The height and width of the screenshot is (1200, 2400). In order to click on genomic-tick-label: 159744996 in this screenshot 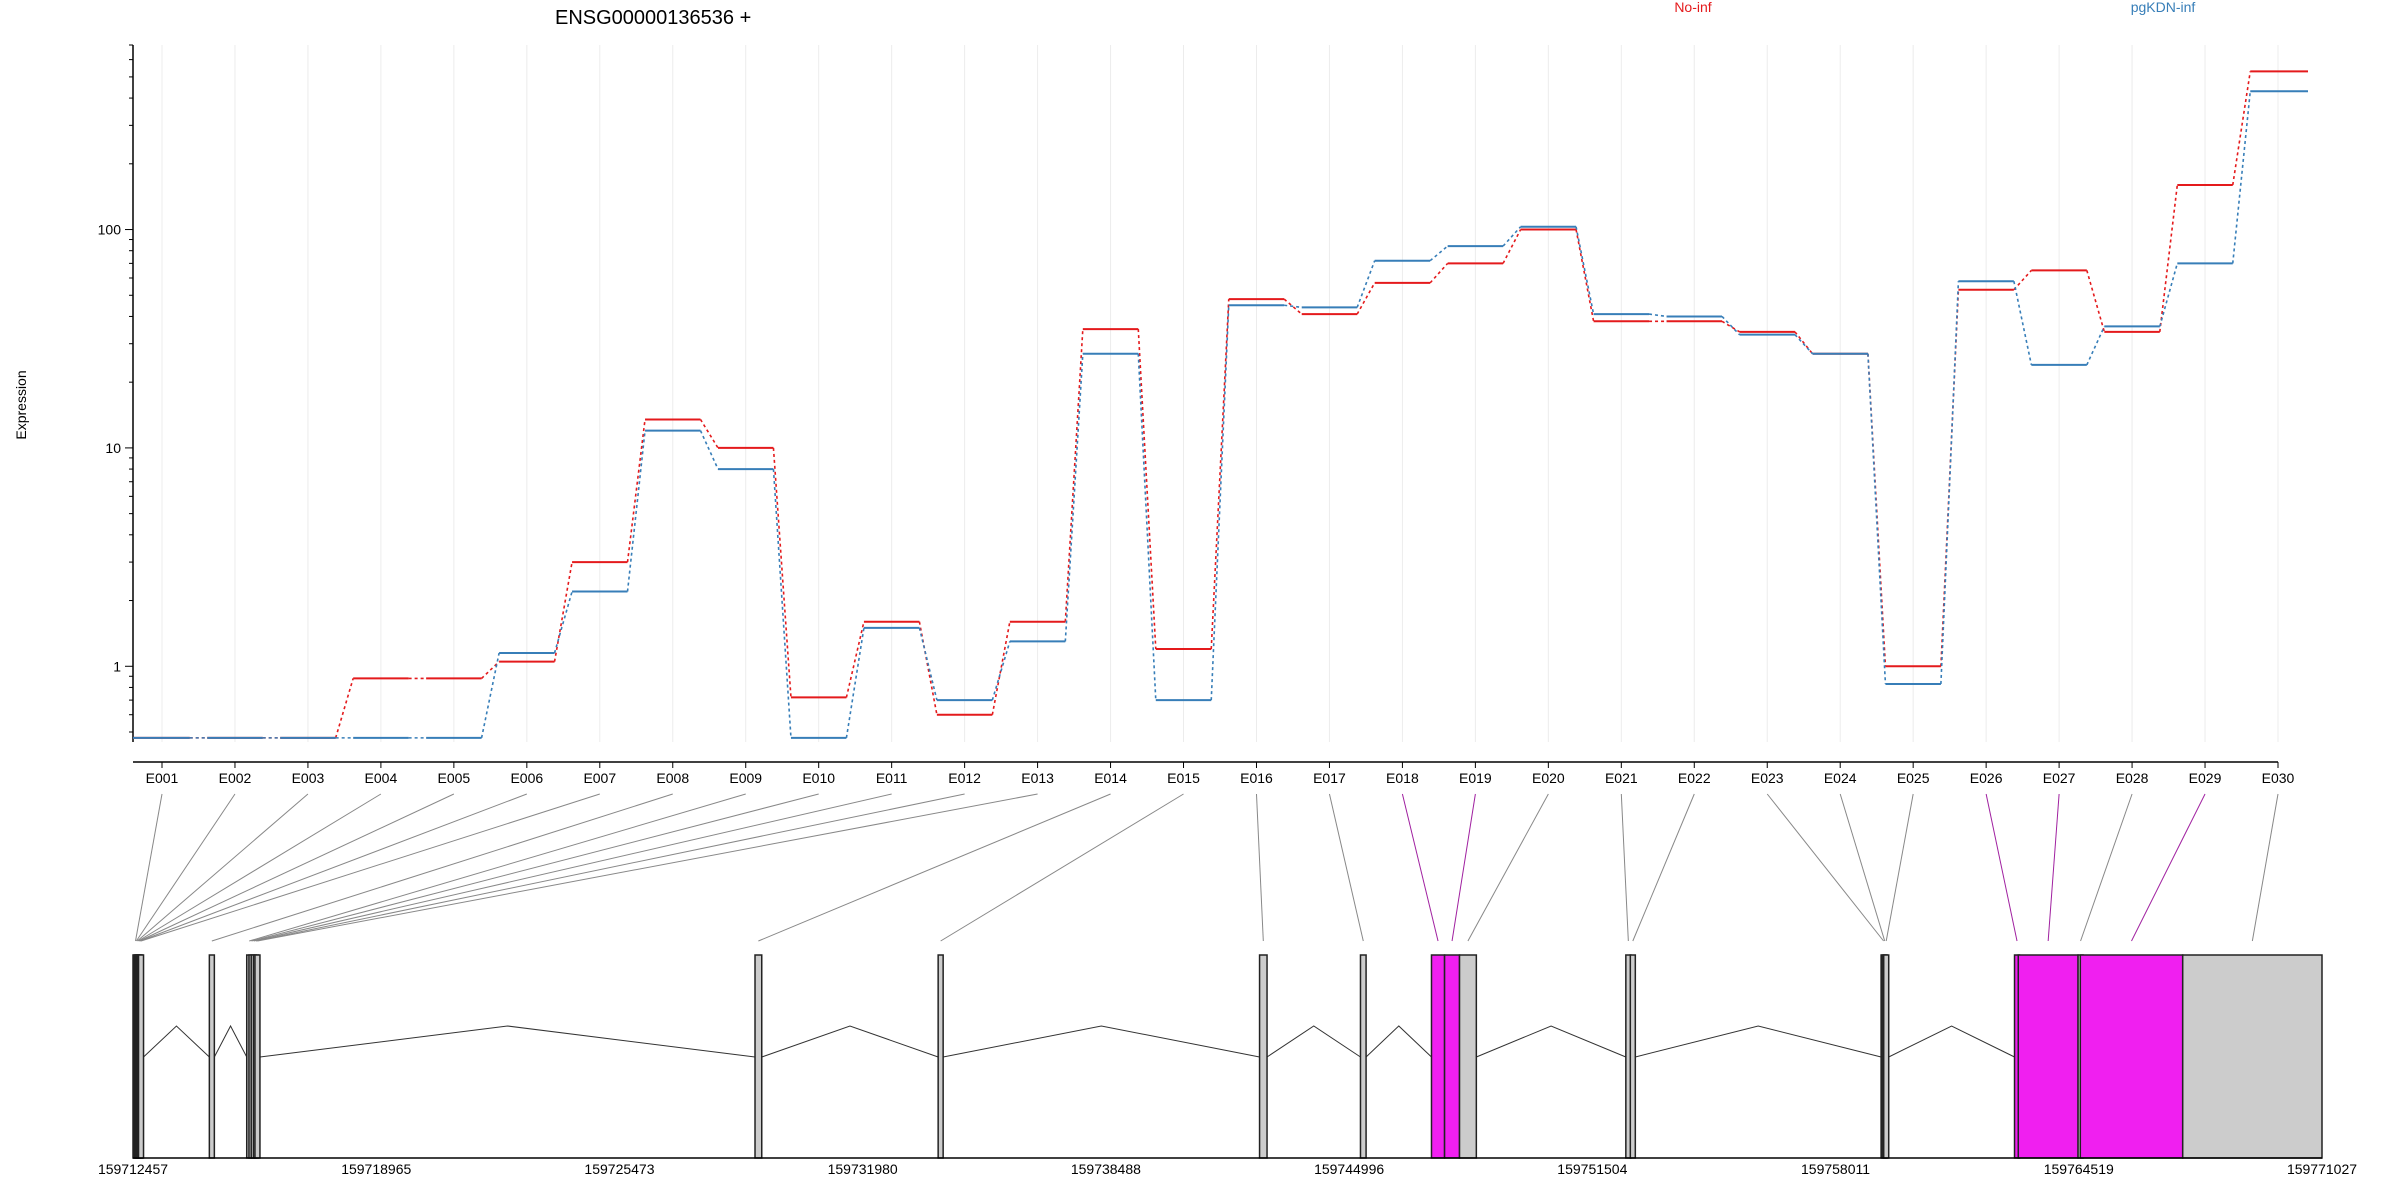, I will do `click(1349, 1169)`.